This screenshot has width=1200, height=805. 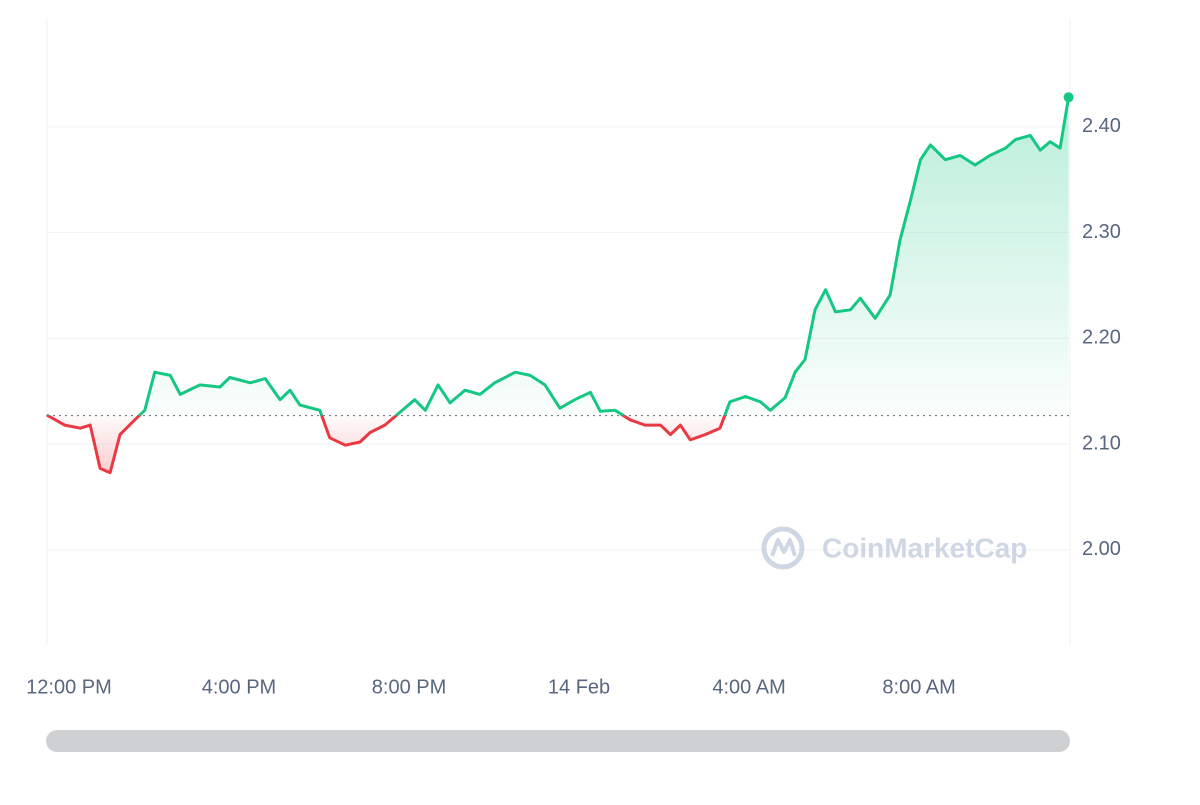 I want to click on watermark-text: CoinMarketCap, so click(x=924, y=547).